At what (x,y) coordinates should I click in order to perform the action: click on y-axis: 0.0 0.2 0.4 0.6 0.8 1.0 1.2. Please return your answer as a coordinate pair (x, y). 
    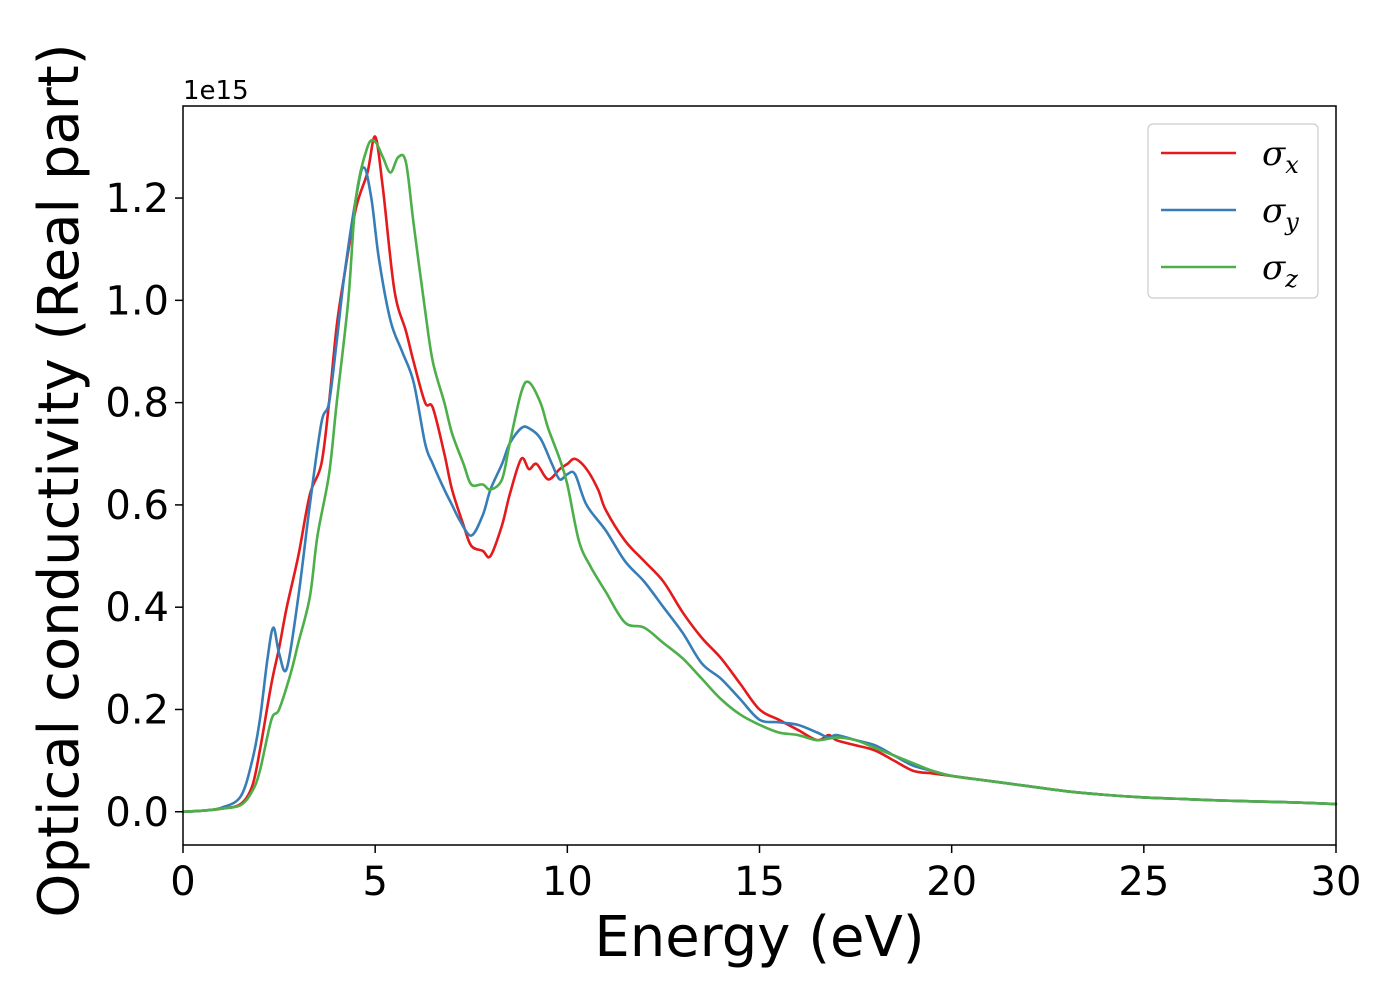
    Looking at the image, I should click on (144, 506).